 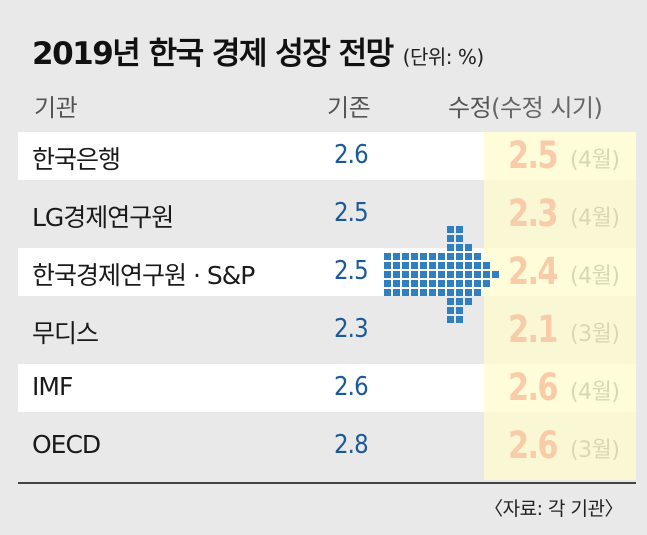 What do you see at coordinates (56, 108) in the screenshot?
I see `header-org: 기관` at bounding box center [56, 108].